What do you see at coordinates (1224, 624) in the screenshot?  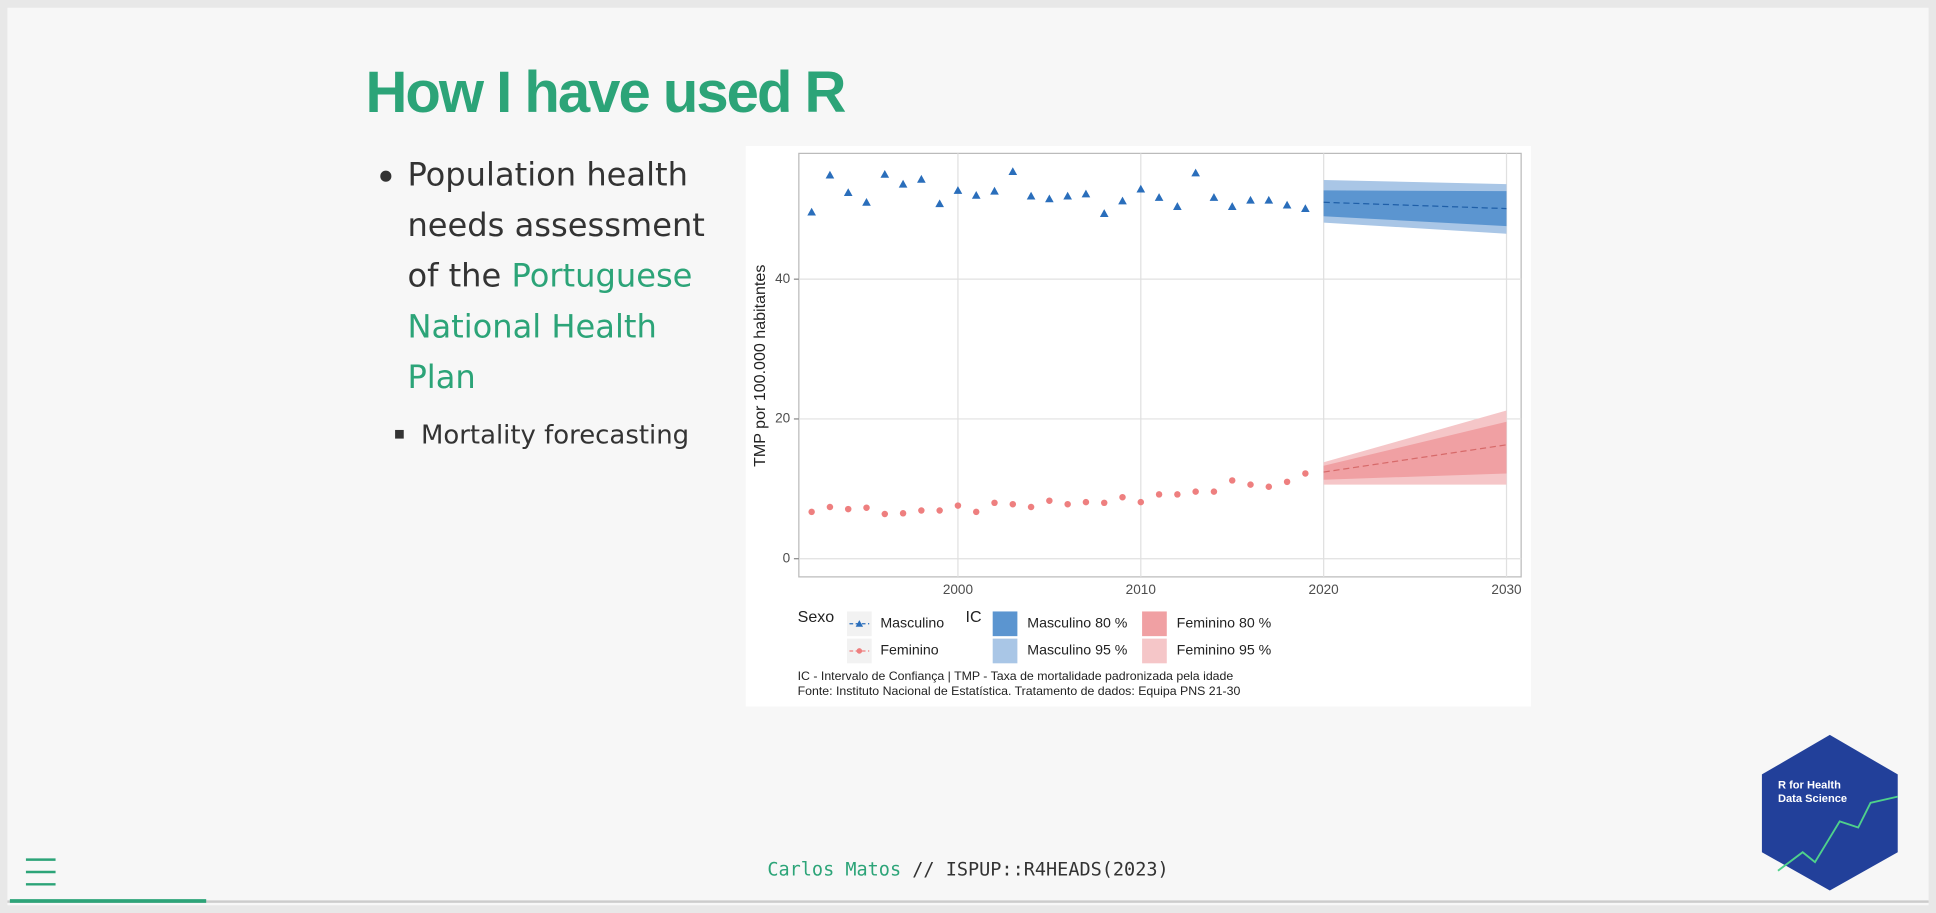 I see `legend-label: Feminino 80 %` at bounding box center [1224, 624].